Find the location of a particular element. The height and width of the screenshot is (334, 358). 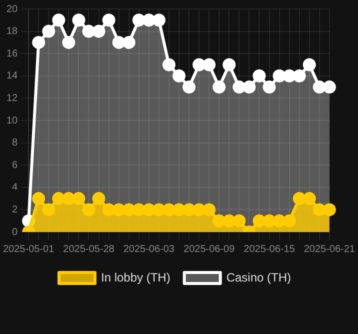

y-tick-label: 8 is located at coordinates (15, 143).